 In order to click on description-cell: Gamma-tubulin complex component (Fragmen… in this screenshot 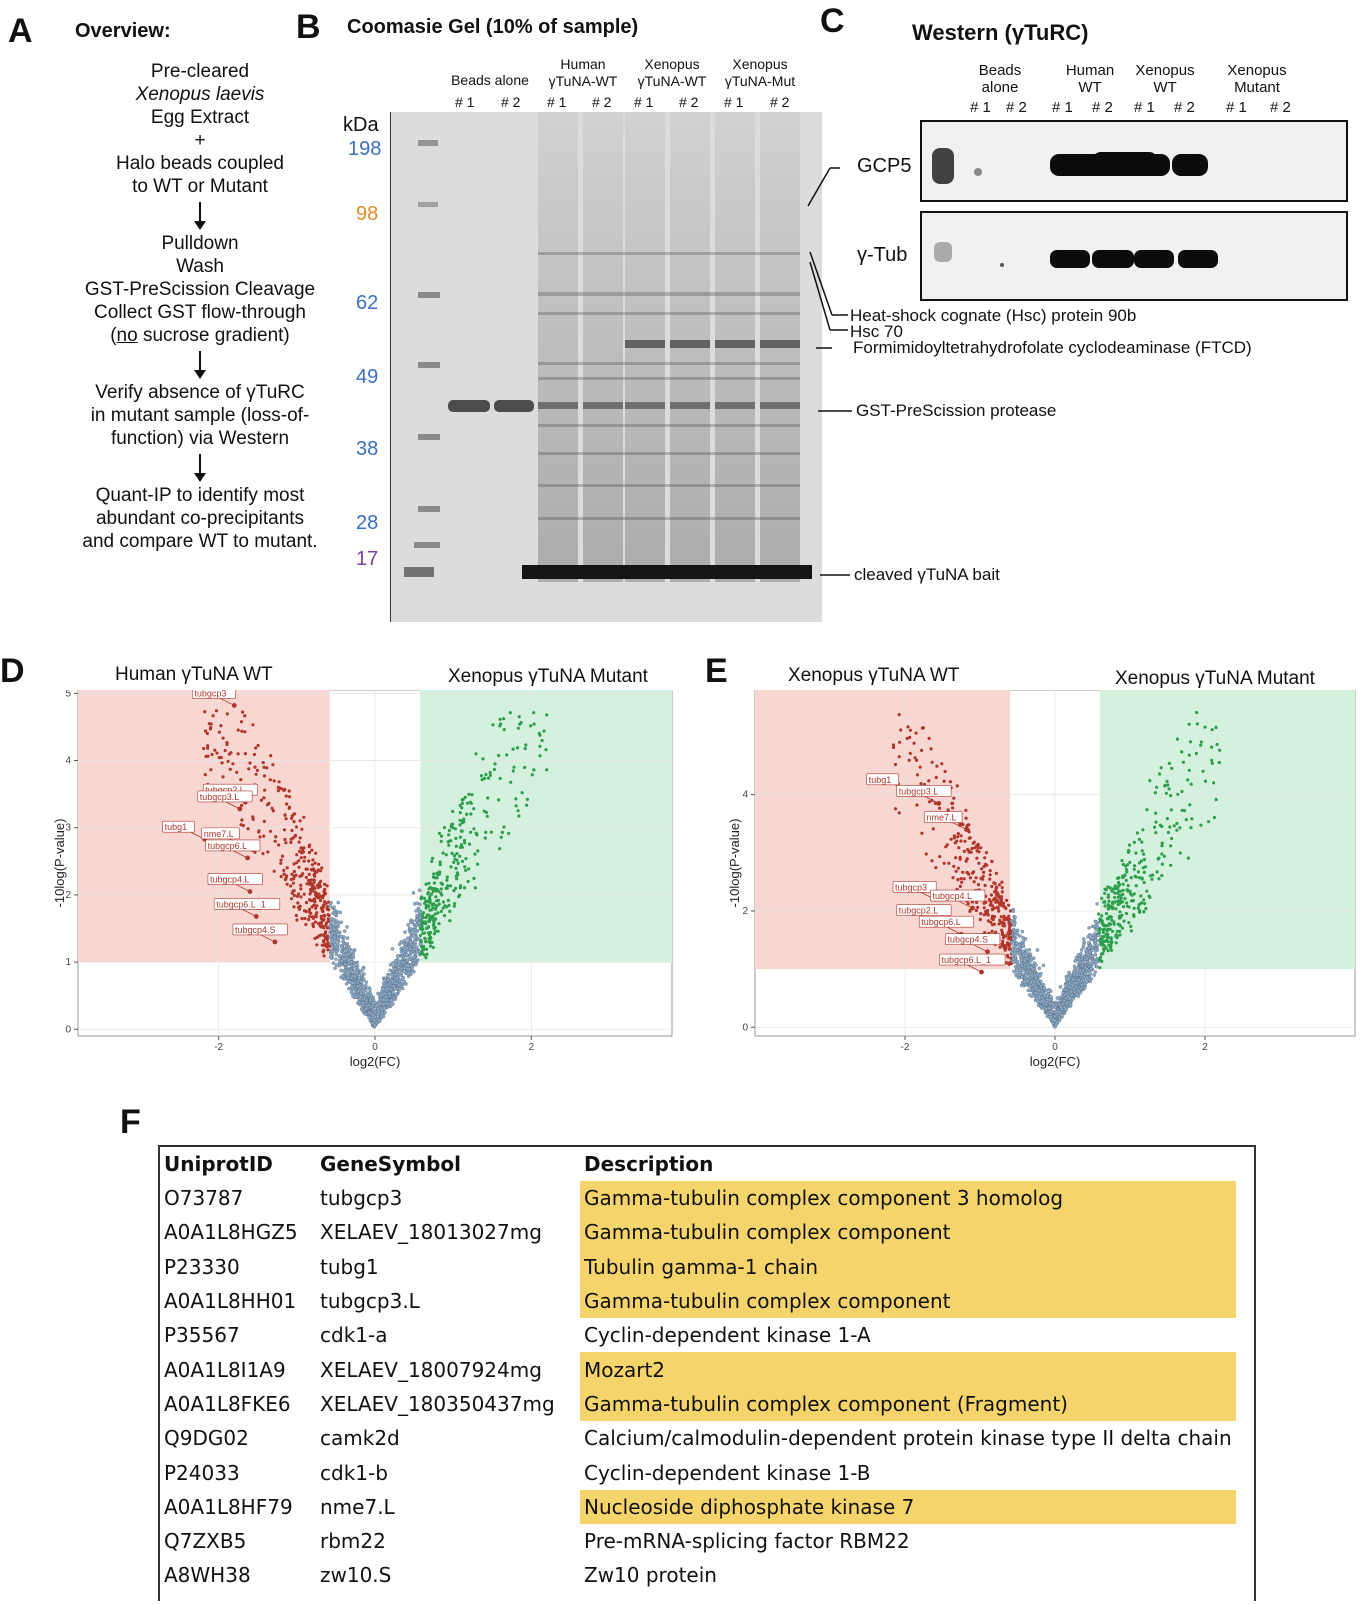, I will do `click(908, 1404)`.